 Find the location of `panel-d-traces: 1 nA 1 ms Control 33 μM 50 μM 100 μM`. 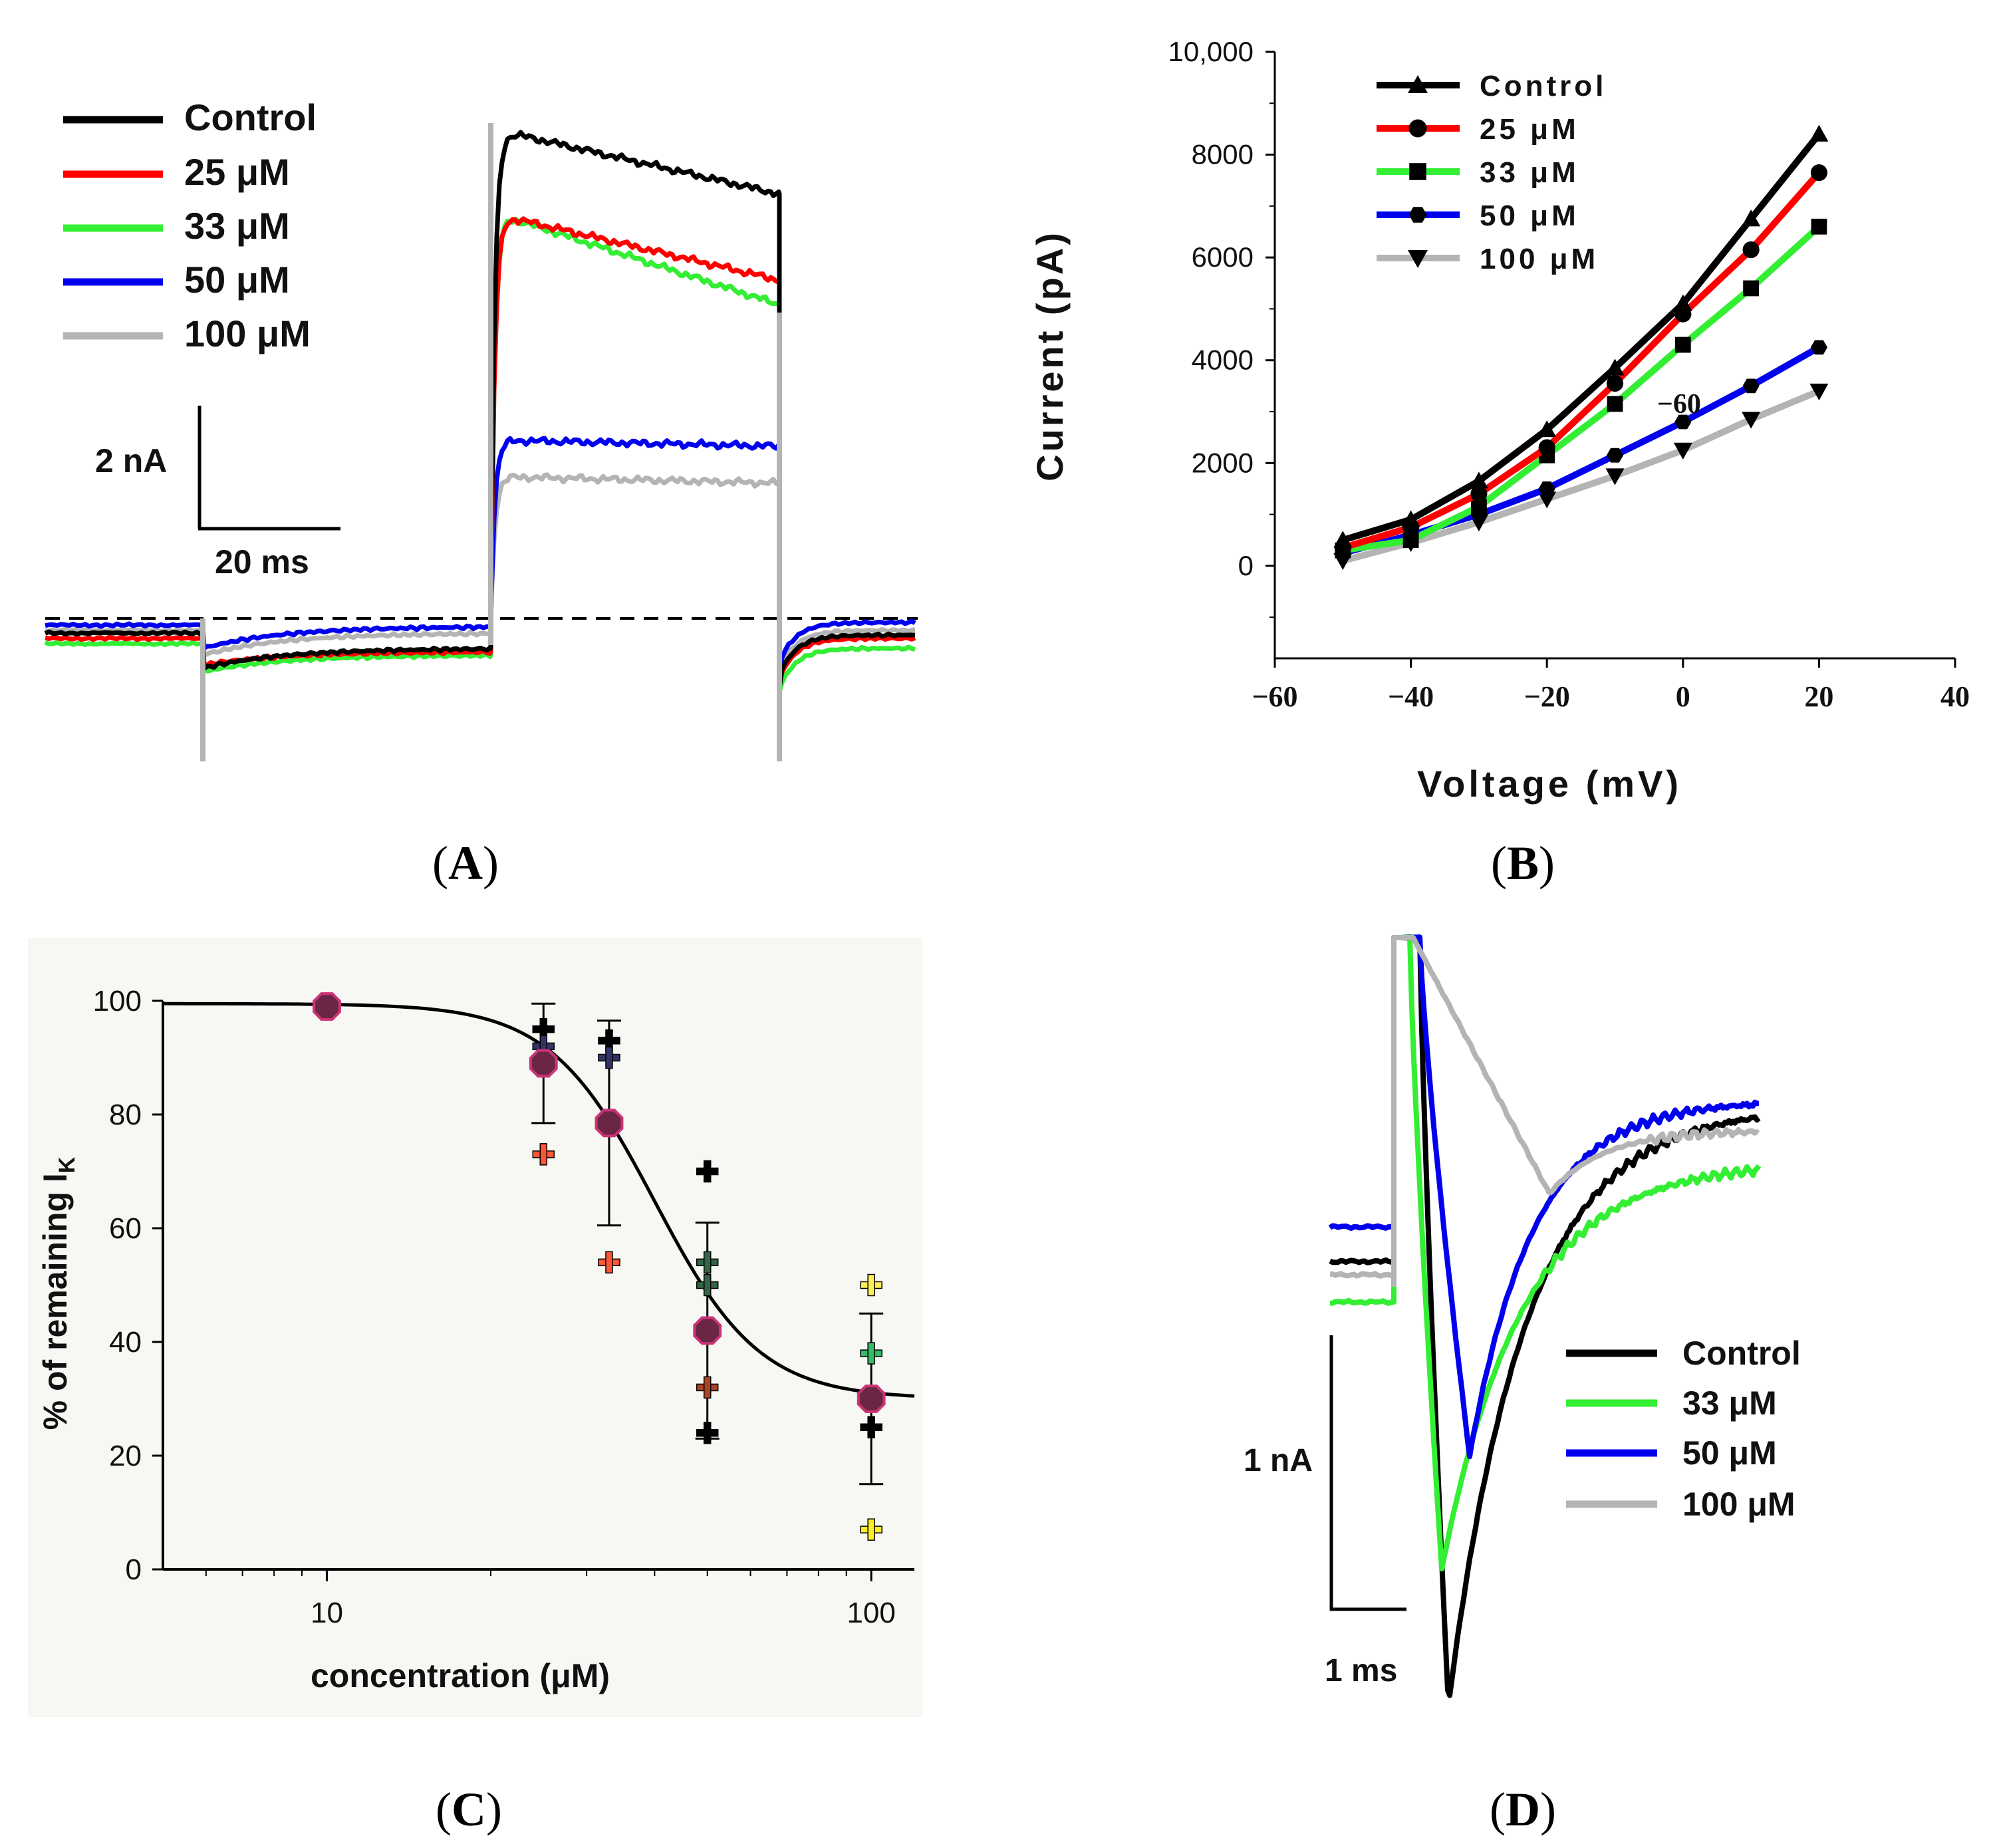

panel-d-traces: 1 nA 1 ms Control 33 μM 50 μM 100 μM is located at coordinates (1522, 1316).